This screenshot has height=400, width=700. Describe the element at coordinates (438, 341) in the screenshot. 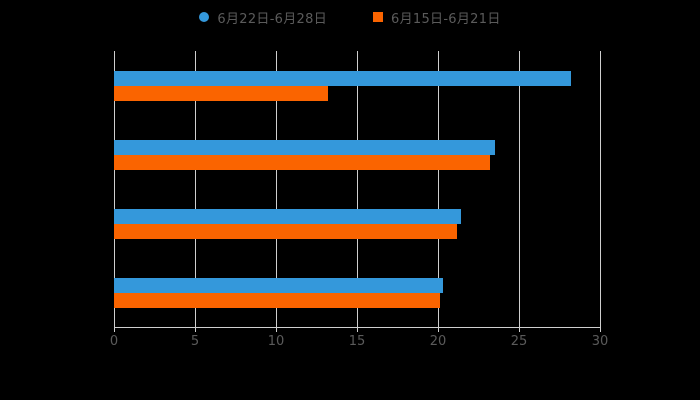

I see `x-tick-label-20: 20` at that location.